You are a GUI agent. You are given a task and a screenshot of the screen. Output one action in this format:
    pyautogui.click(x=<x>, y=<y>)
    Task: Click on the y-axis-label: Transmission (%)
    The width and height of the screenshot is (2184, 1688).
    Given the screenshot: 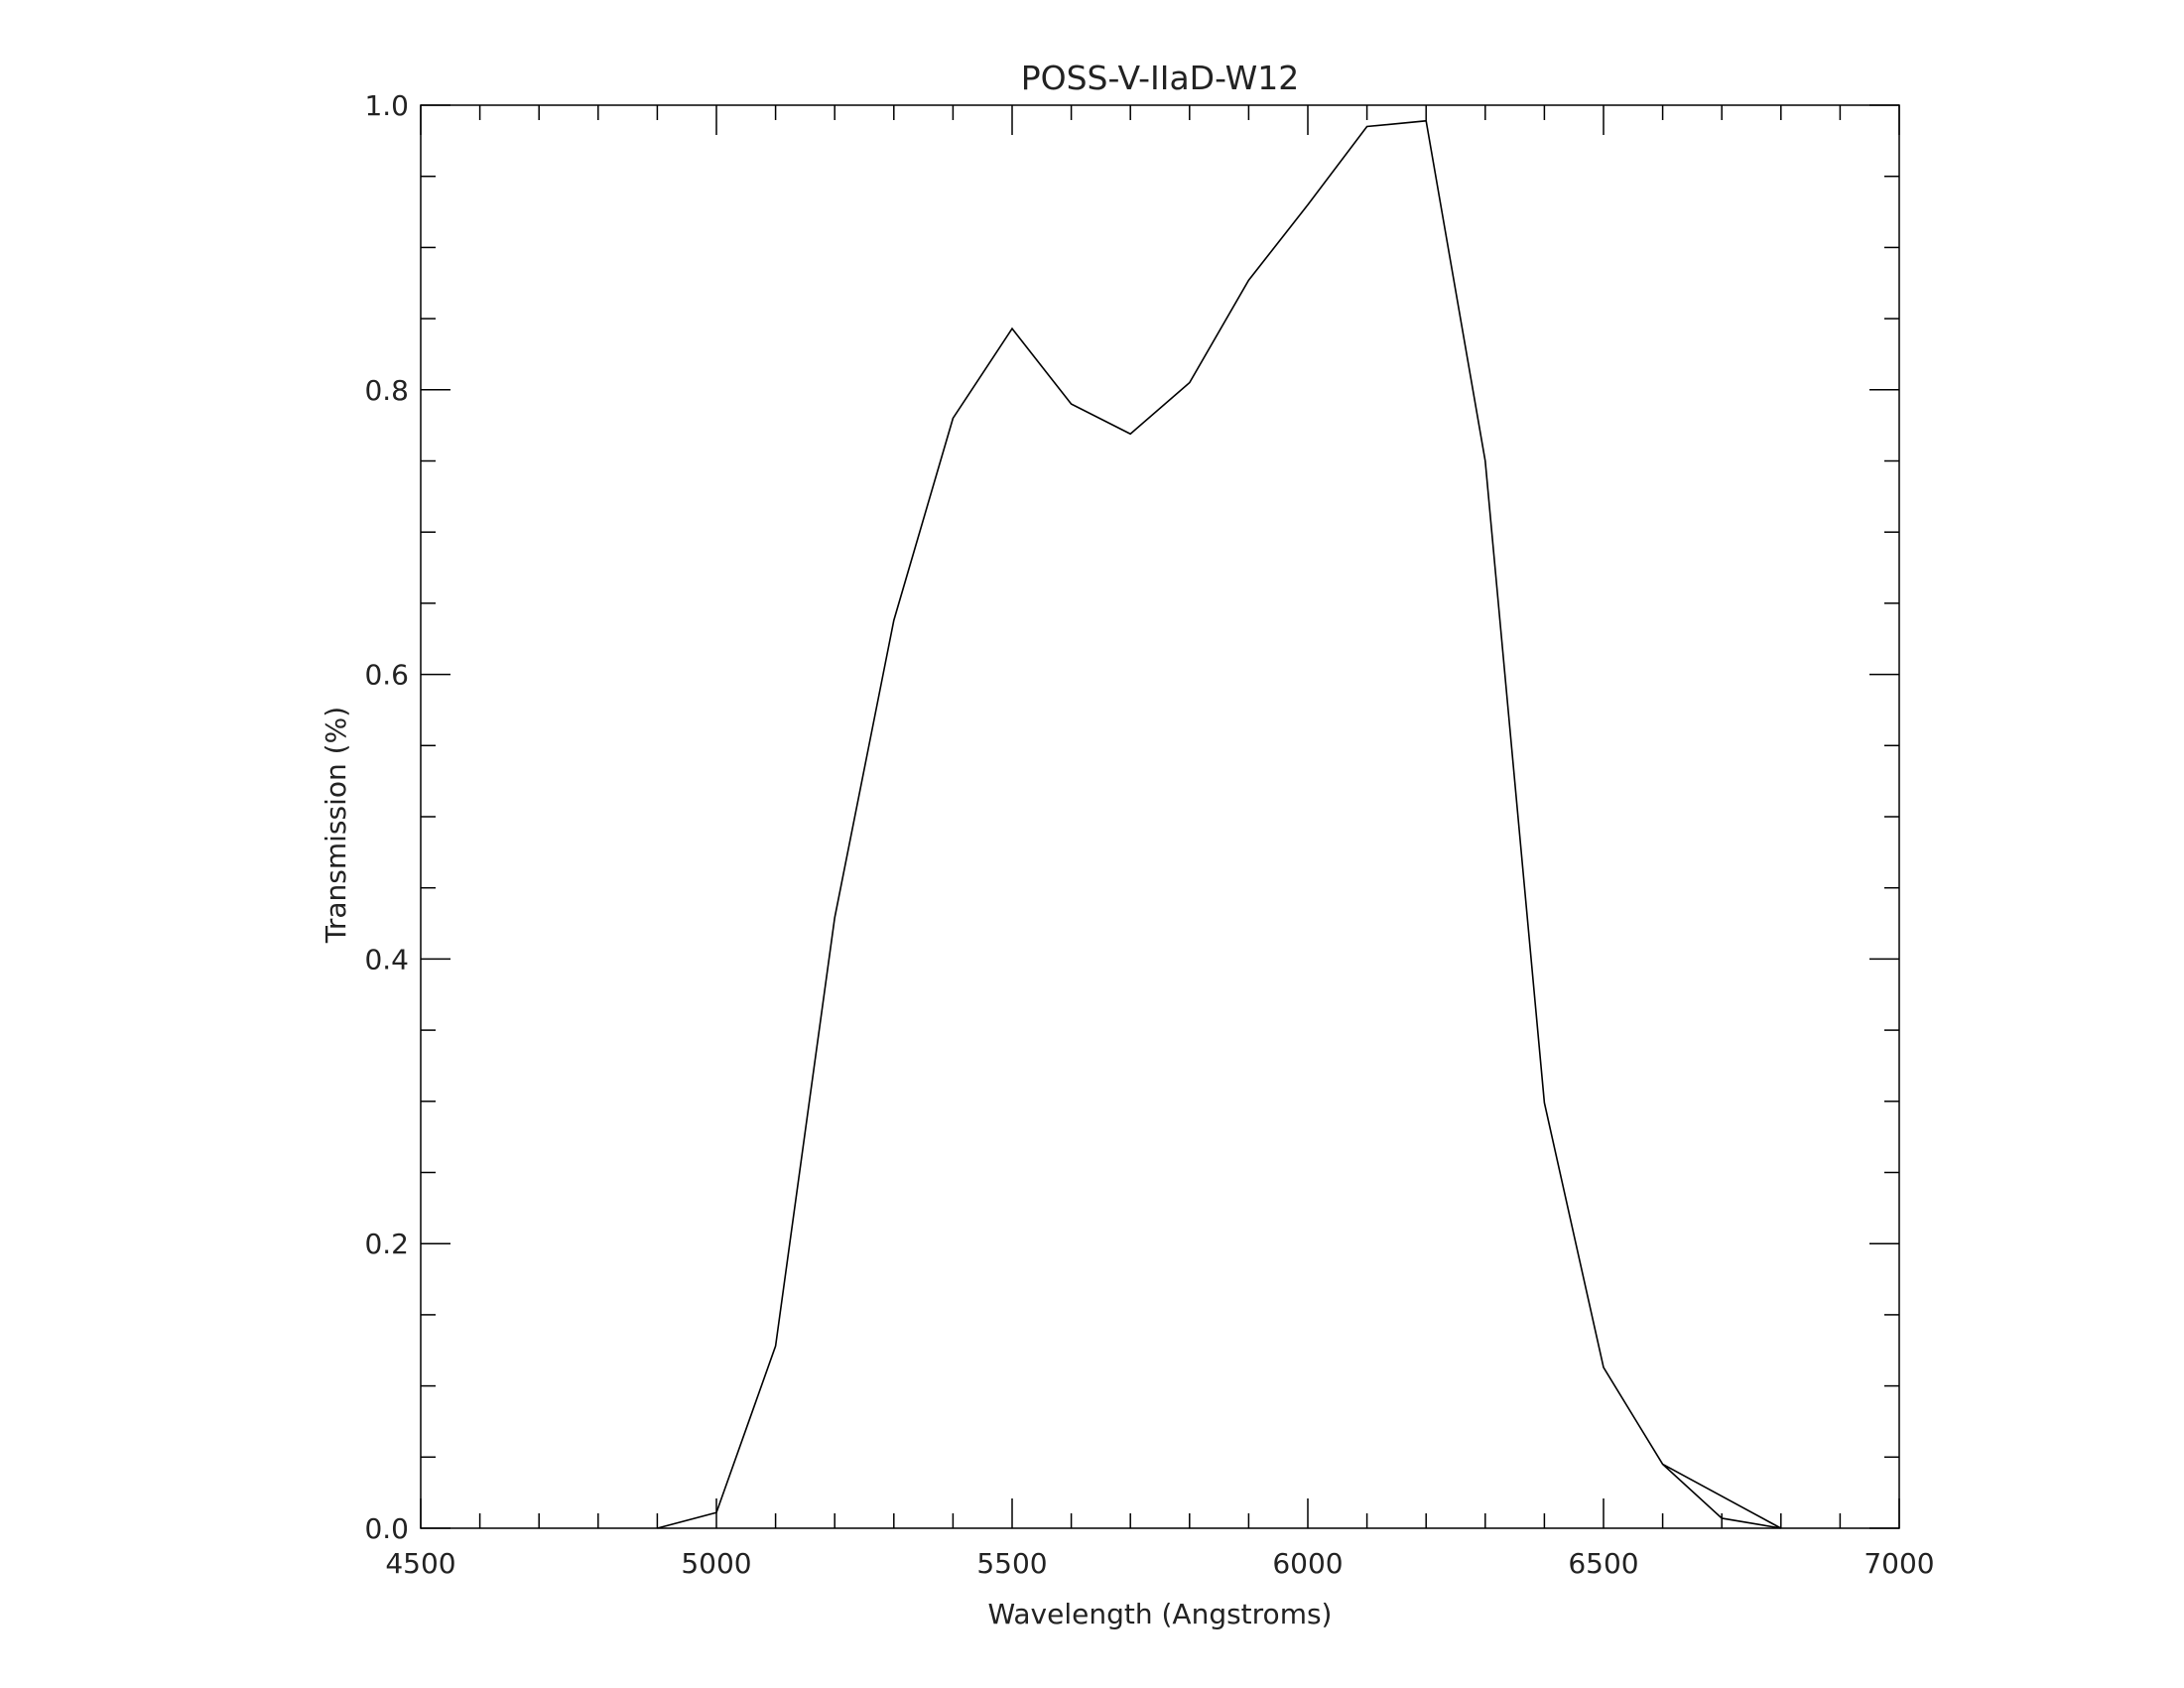 What is the action you would take?
    pyautogui.click(x=336, y=826)
    